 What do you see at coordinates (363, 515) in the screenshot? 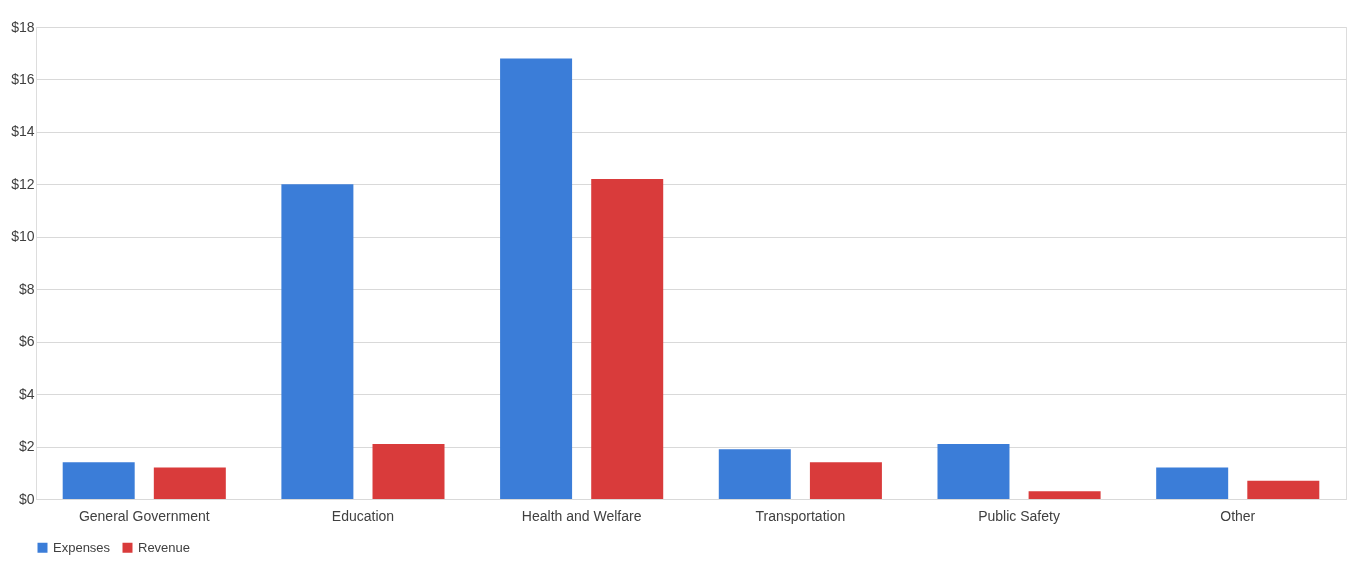
I see `x-tick-label: Education` at bounding box center [363, 515].